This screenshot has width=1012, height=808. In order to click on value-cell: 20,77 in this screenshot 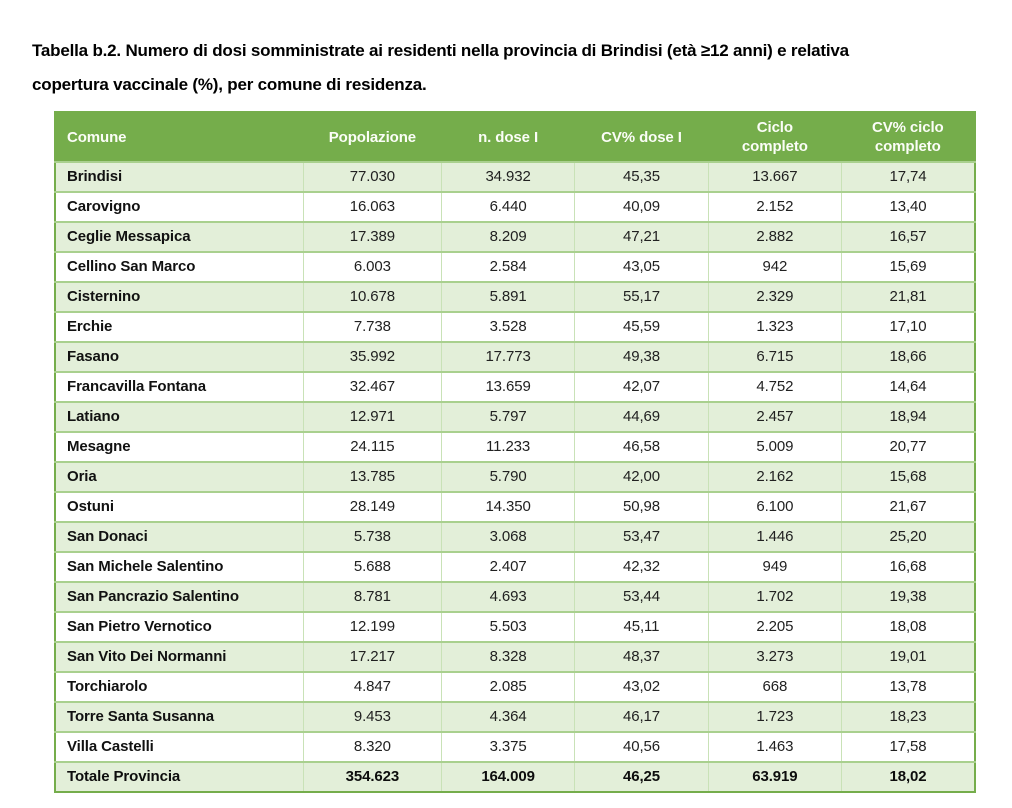, I will do `click(908, 446)`.